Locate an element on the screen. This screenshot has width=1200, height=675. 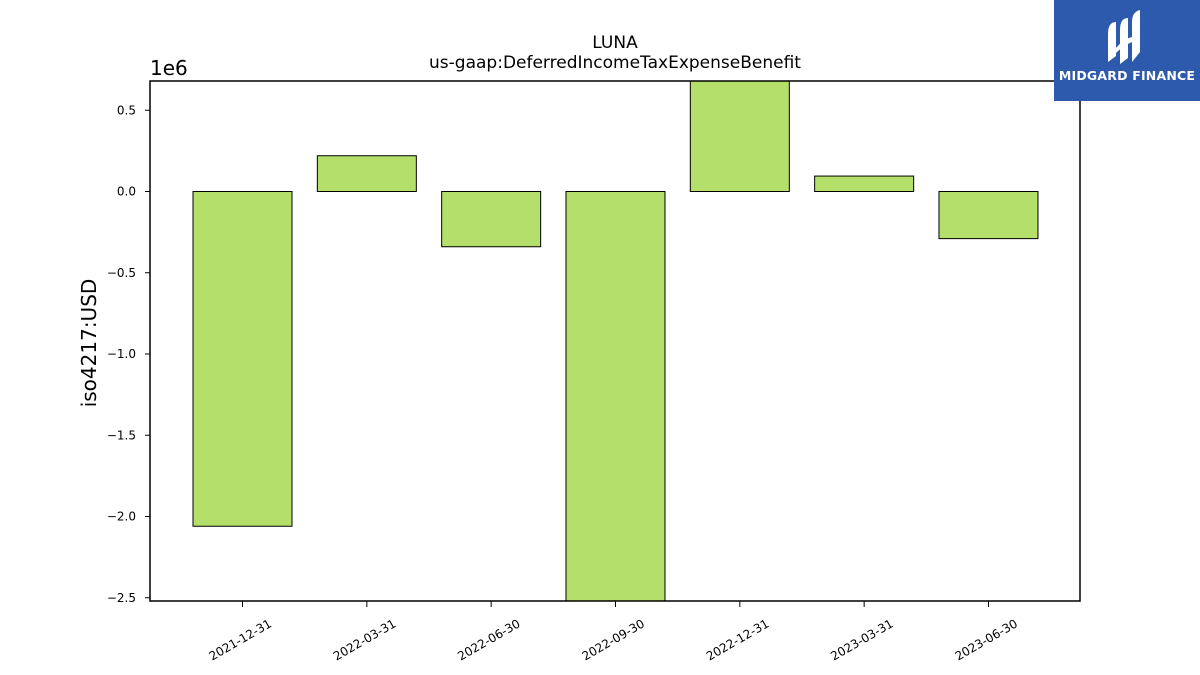
x-tick-label: 2021-12-31 is located at coordinates (240, 639).